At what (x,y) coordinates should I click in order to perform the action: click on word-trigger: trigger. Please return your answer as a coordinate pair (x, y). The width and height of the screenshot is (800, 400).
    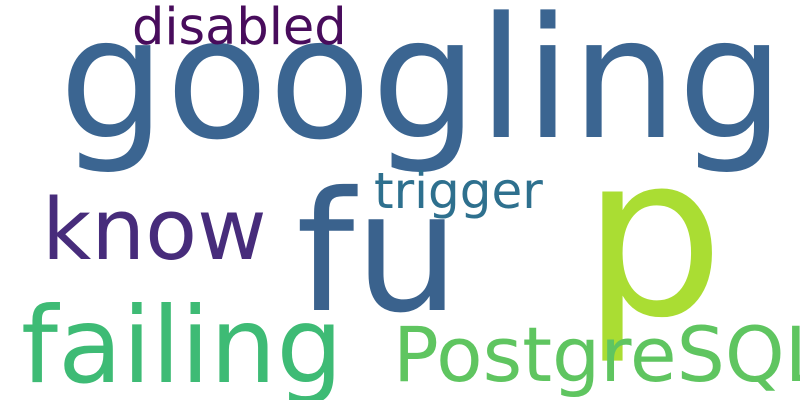
    Looking at the image, I should click on (458, 191).